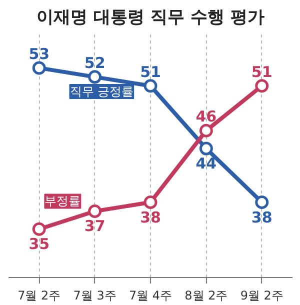 The image size is (300, 305). What do you see at coordinates (95, 63) in the screenshot?
I see `data-label: 52` at bounding box center [95, 63].